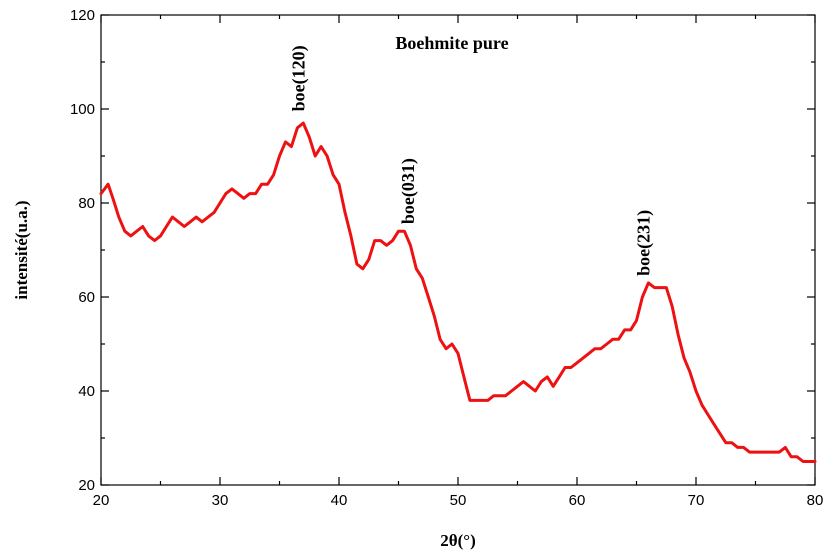  I want to click on peak-label: boe(031), so click(408, 191).